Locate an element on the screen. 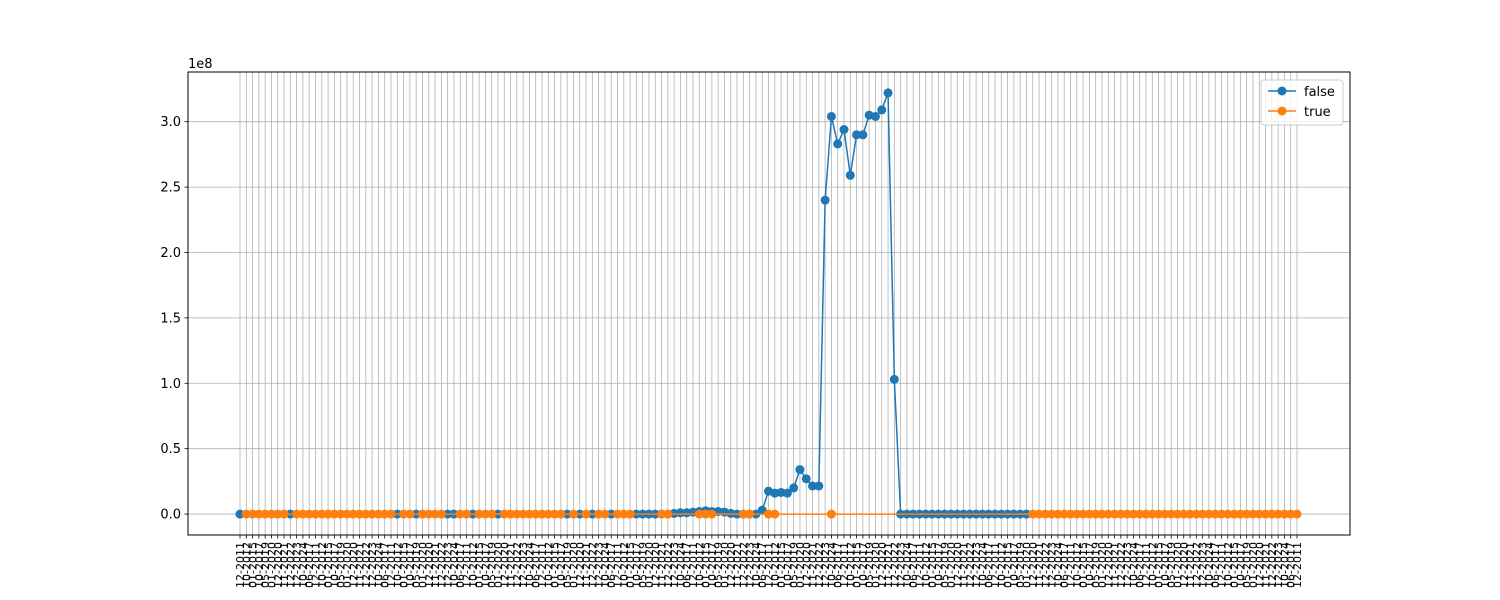 The height and width of the screenshot is (600, 1500). legend-false-label: false is located at coordinates (1319, 92).